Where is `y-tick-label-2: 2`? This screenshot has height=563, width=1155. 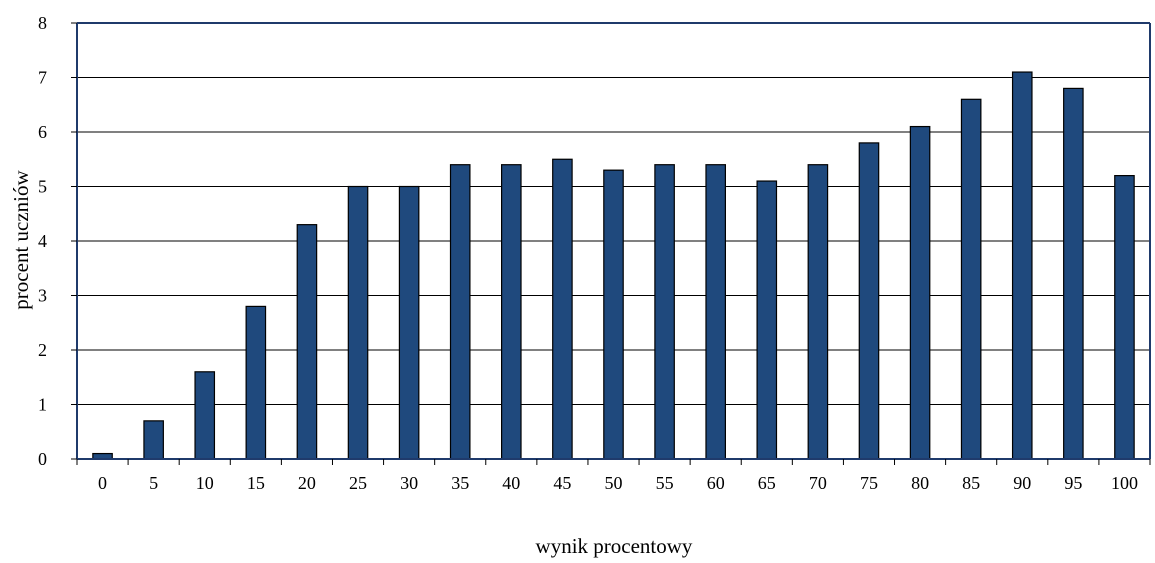 y-tick-label-2: 2 is located at coordinates (42, 350).